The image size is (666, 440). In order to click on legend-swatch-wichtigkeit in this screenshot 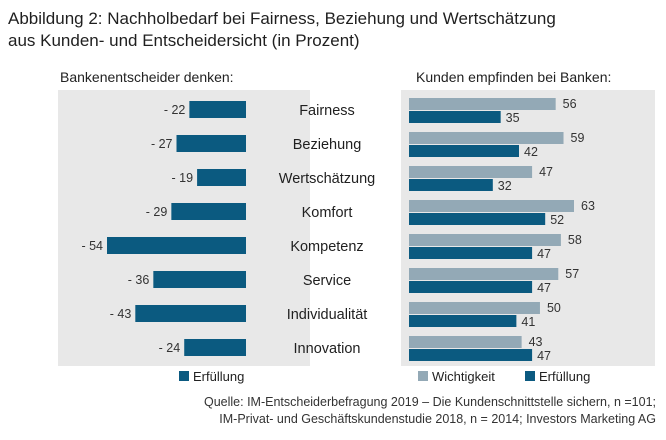, I will do `click(423, 376)`.